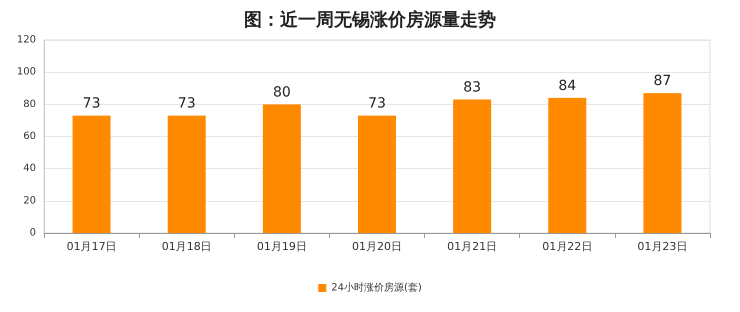 This screenshot has height=312, width=740. I want to click on chart-title: 图：近一周无锡涨价房源量走势, so click(370, 20).